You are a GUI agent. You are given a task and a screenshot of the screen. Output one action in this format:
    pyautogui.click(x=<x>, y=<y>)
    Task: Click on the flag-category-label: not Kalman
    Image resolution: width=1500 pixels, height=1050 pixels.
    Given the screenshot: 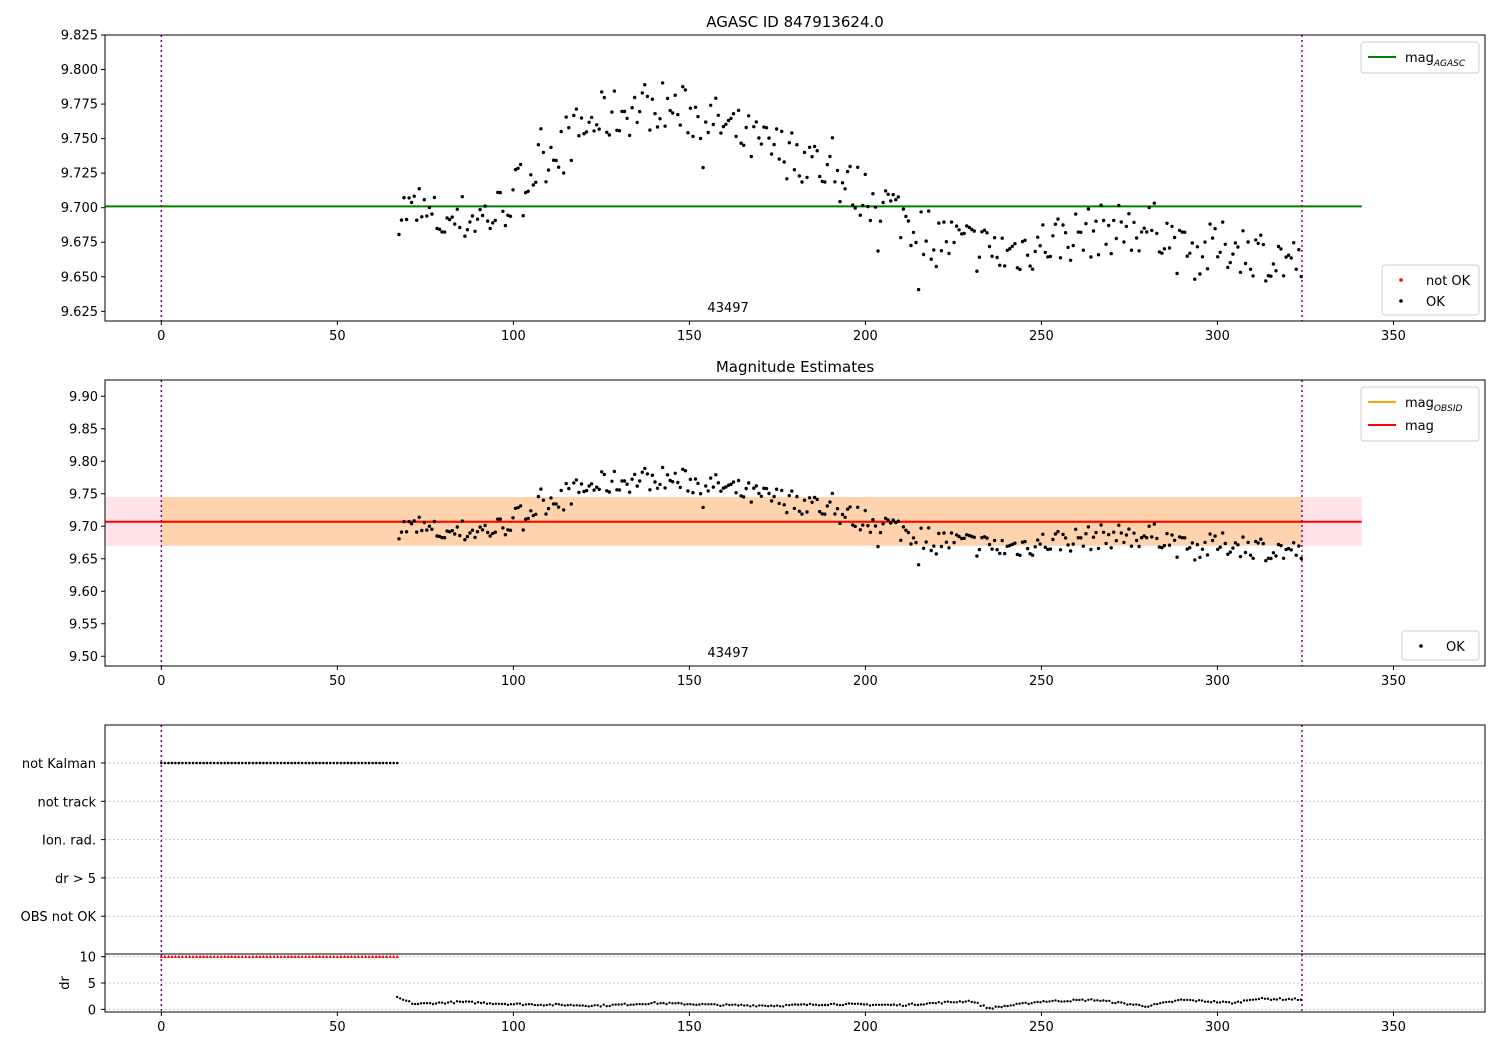 What is the action you would take?
    pyautogui.click(x=59, y=764)
    